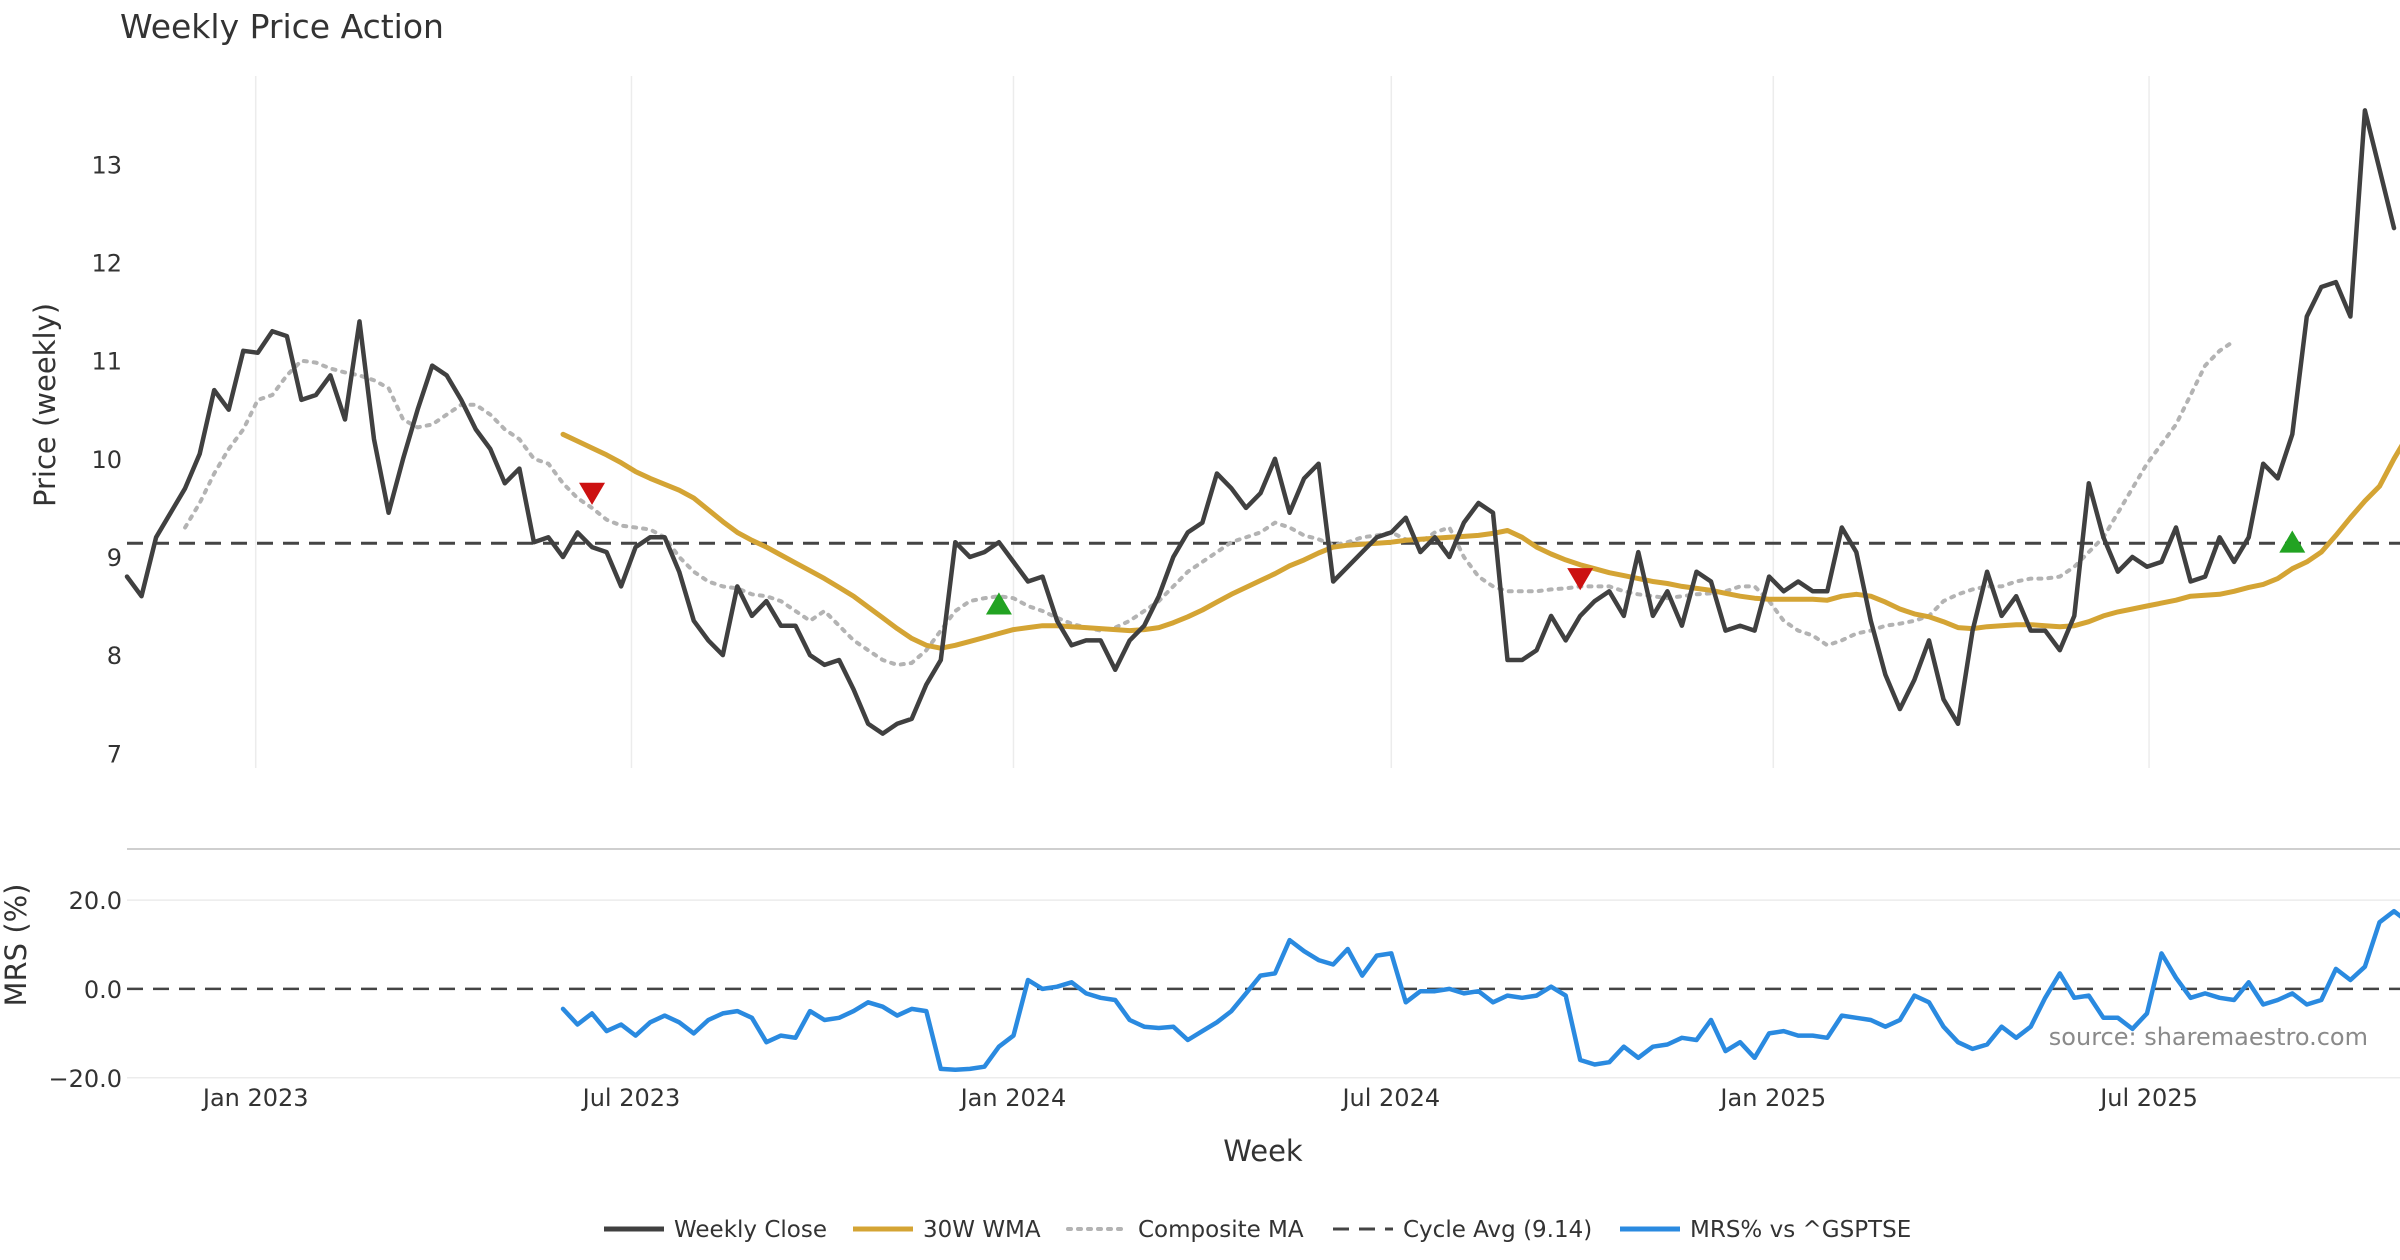  I want to click on x-axis-label: Week, so click(1263, 1151).